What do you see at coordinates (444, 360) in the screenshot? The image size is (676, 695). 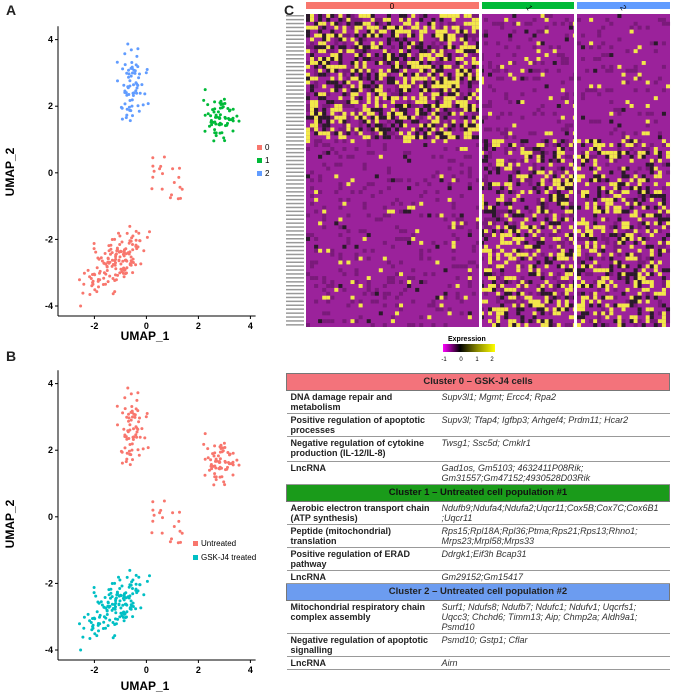 I see `legend-tick: -1` at bounding box center [444, 360].